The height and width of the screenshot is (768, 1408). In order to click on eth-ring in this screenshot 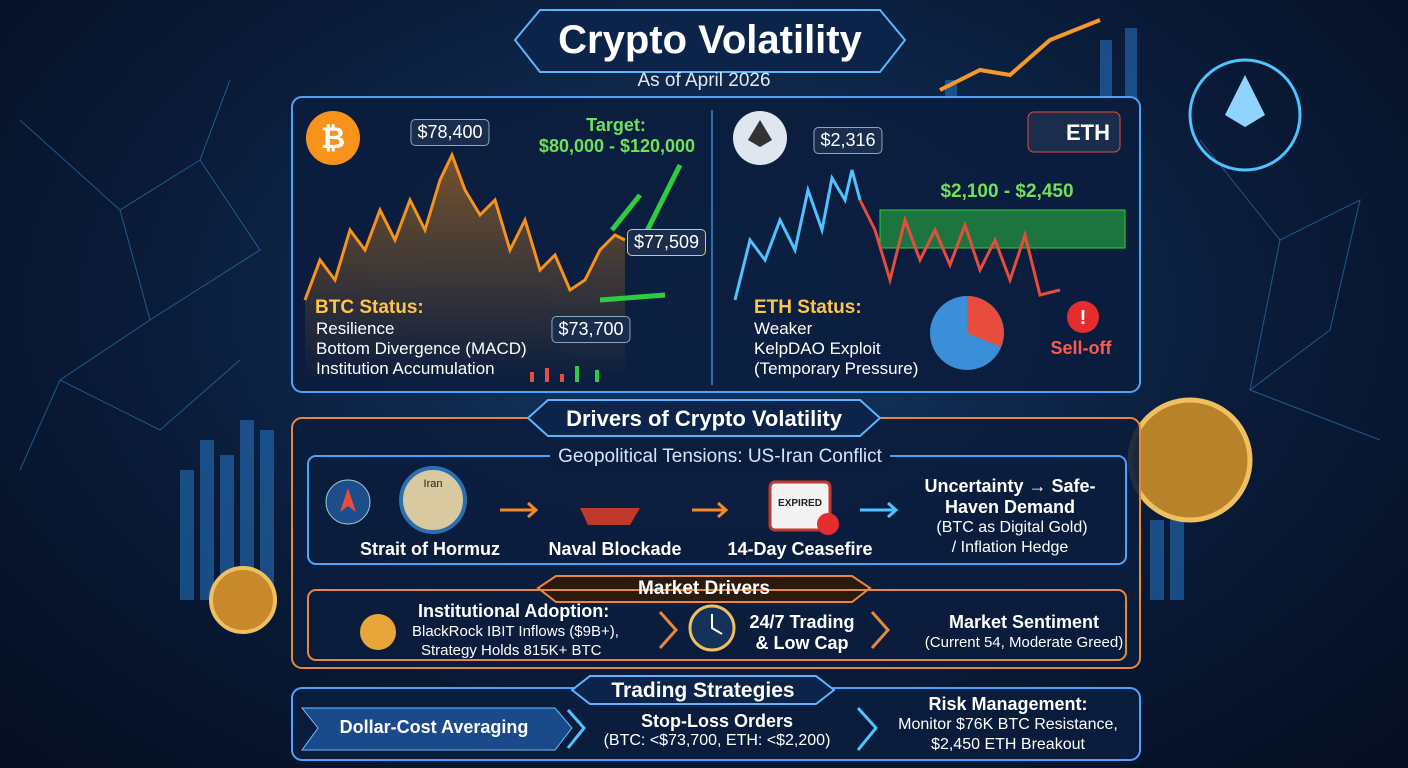, I will do `click(1245, 115)`.